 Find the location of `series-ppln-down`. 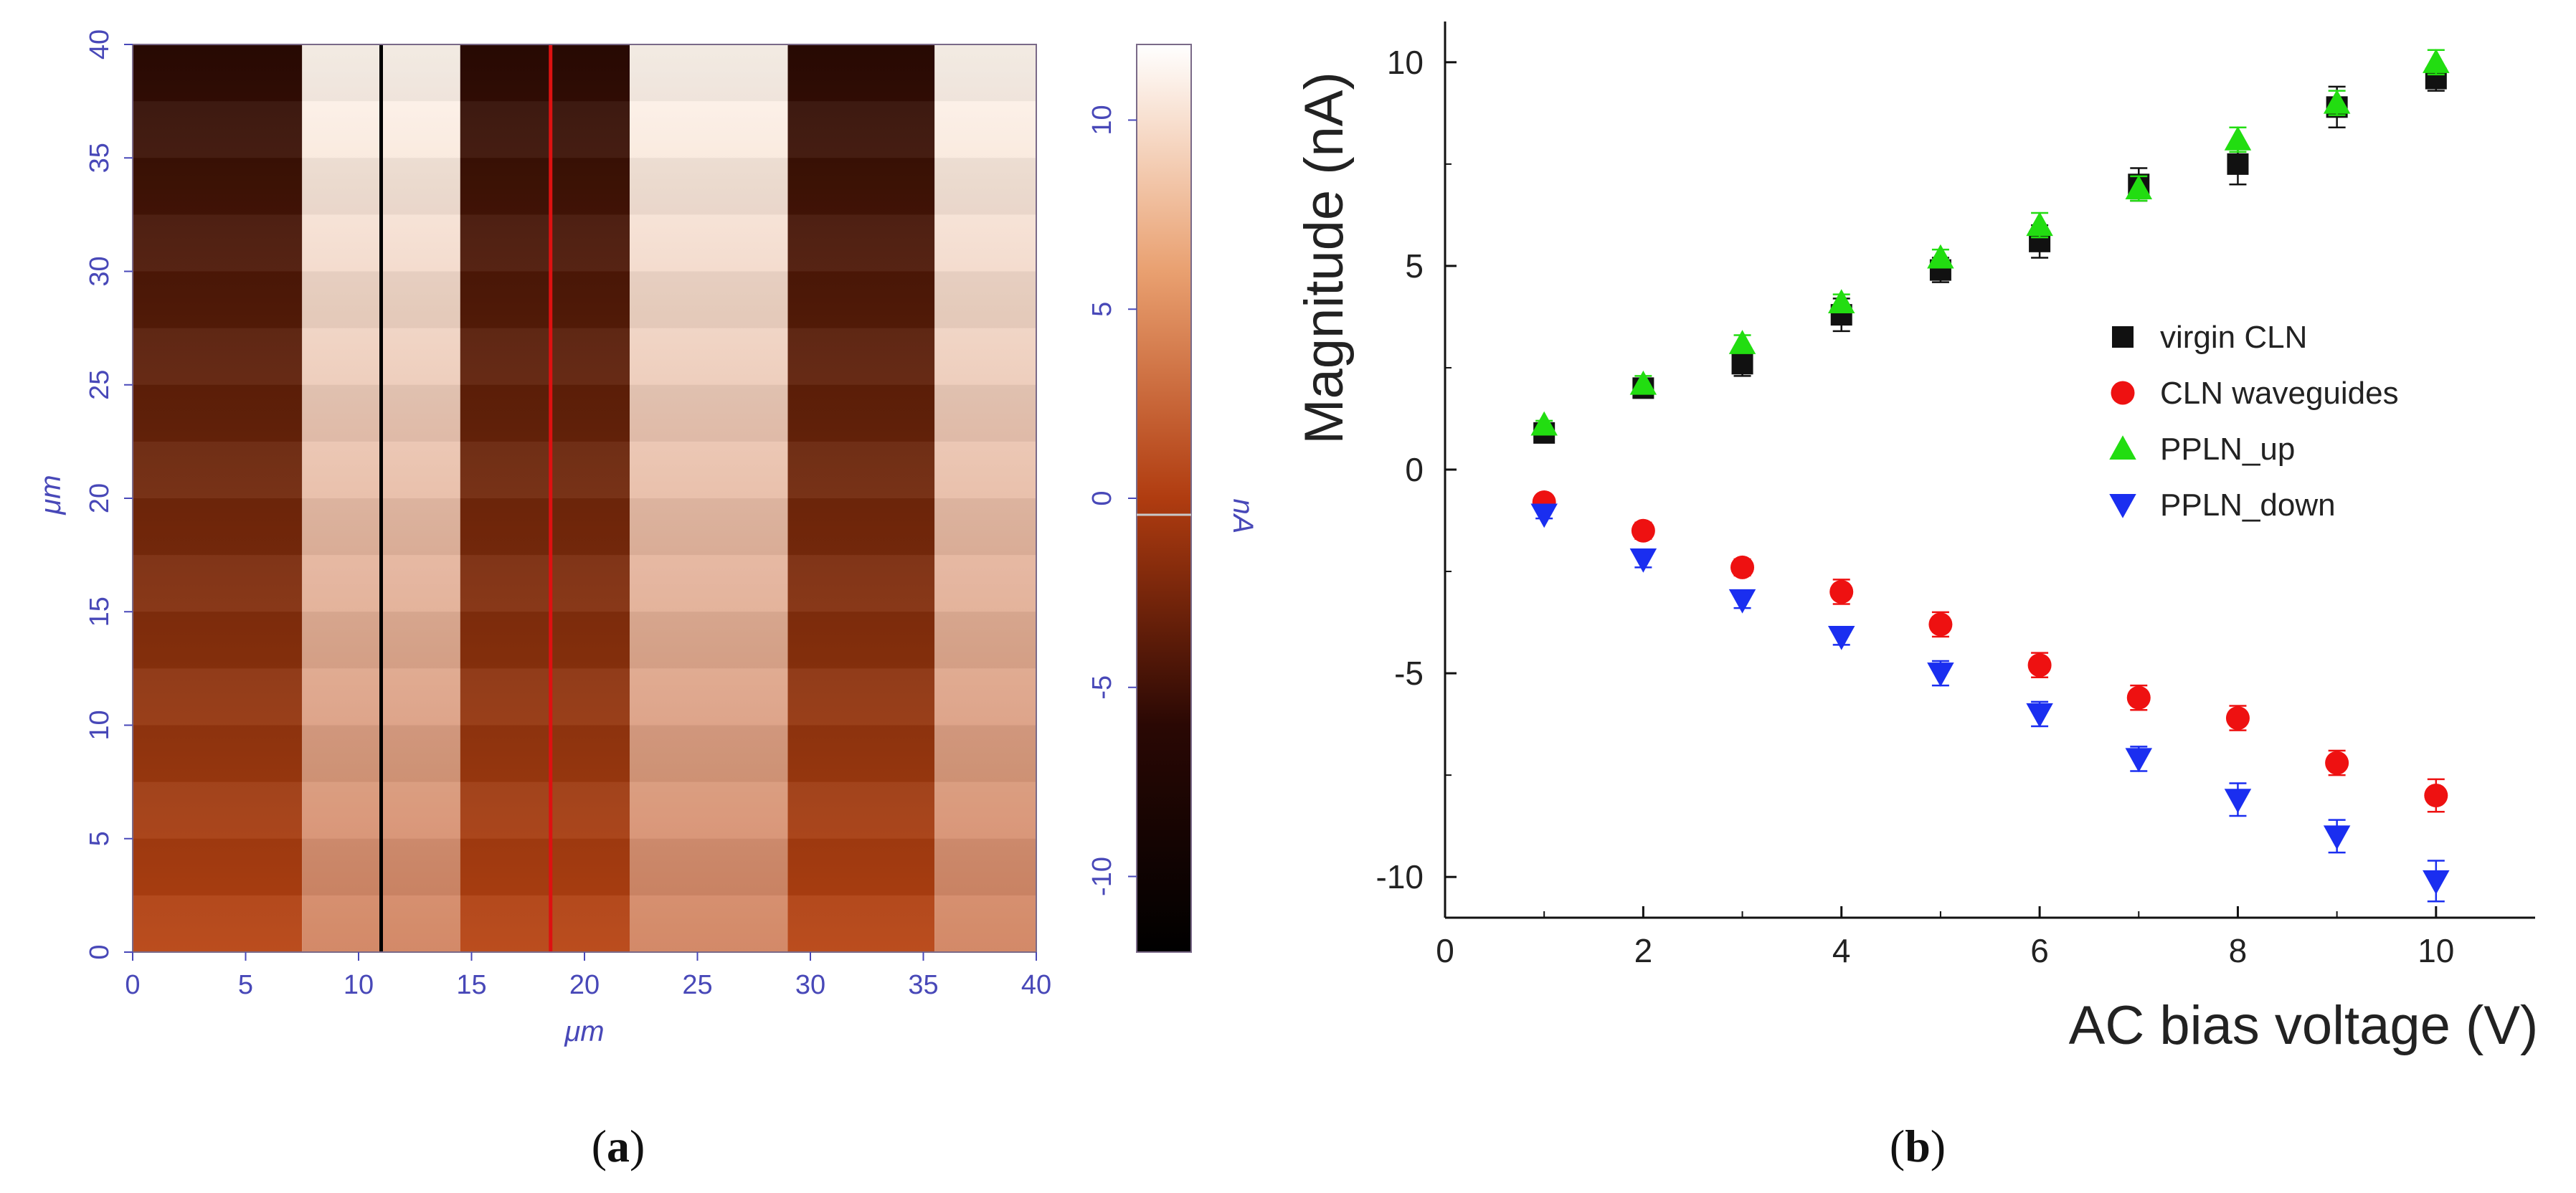

series-ppln-down is located at coordinates (1990, 703).